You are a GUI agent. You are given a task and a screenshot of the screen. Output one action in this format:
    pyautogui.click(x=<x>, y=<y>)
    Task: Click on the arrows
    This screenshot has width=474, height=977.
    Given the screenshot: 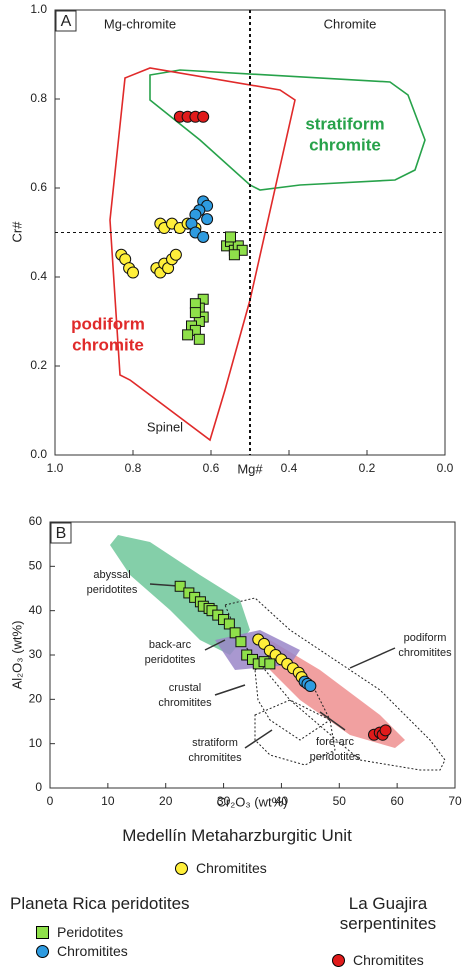 What is the action you would take?
    pyautogui.click(x=272, y=666)
    